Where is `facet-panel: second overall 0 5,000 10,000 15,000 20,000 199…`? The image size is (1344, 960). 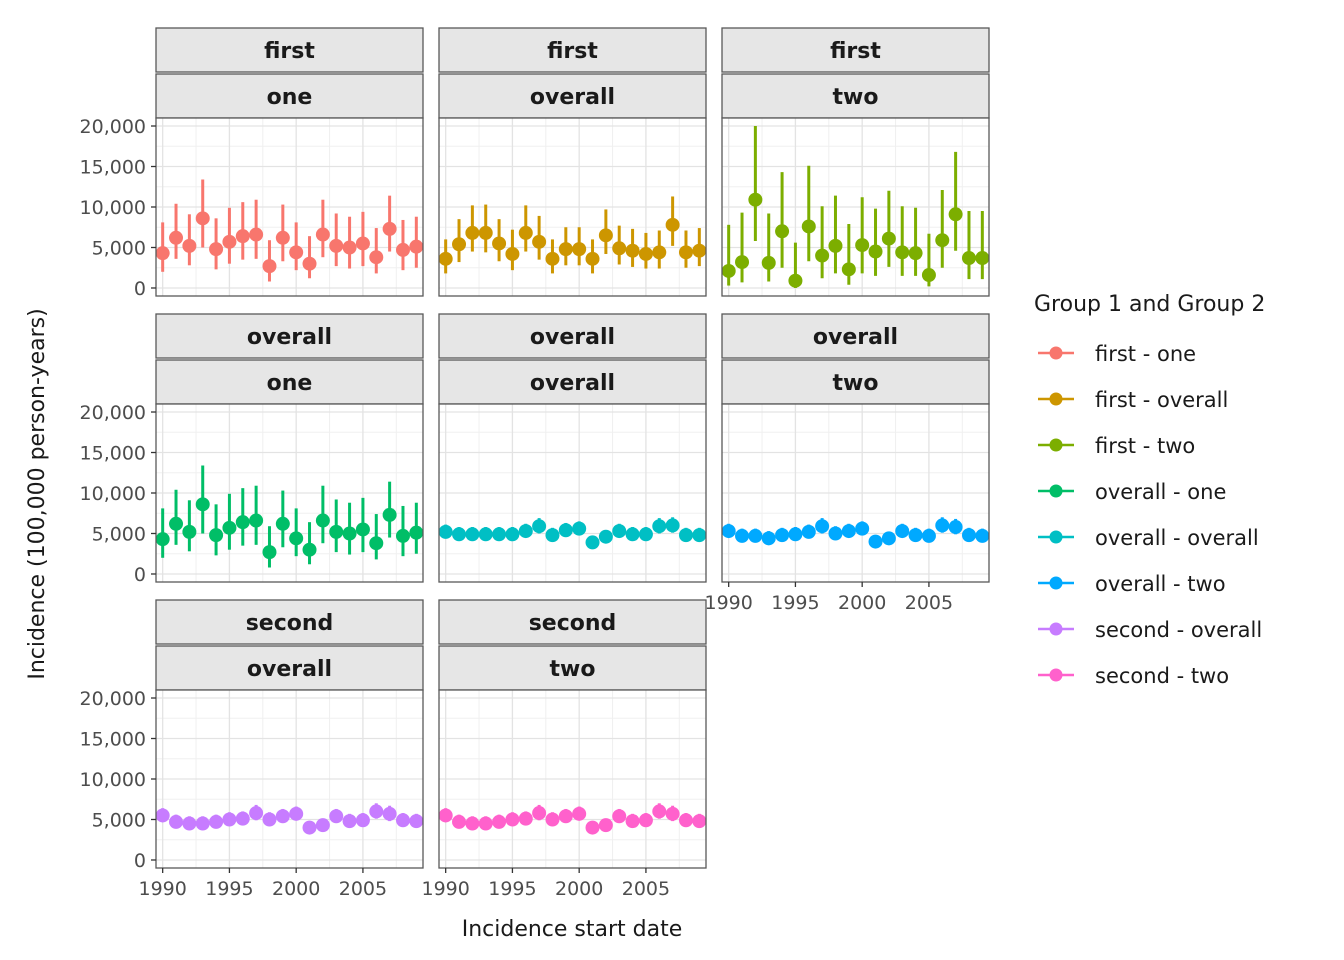 facet-panel: second overall 0 5,000 10,000 15,000 20,000 199… is located at coordinates (252, 749).